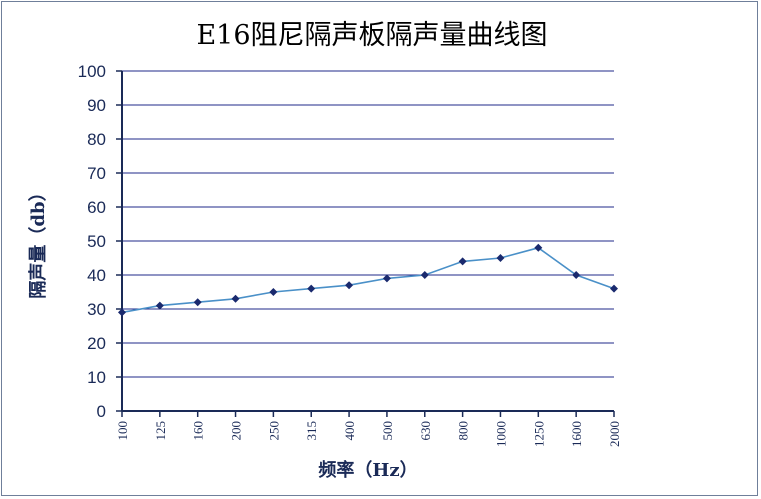 Image resolution: width=761 pixels, height=499 pixels. I want to click on x-tick-label: 1600, so click(576, 434).